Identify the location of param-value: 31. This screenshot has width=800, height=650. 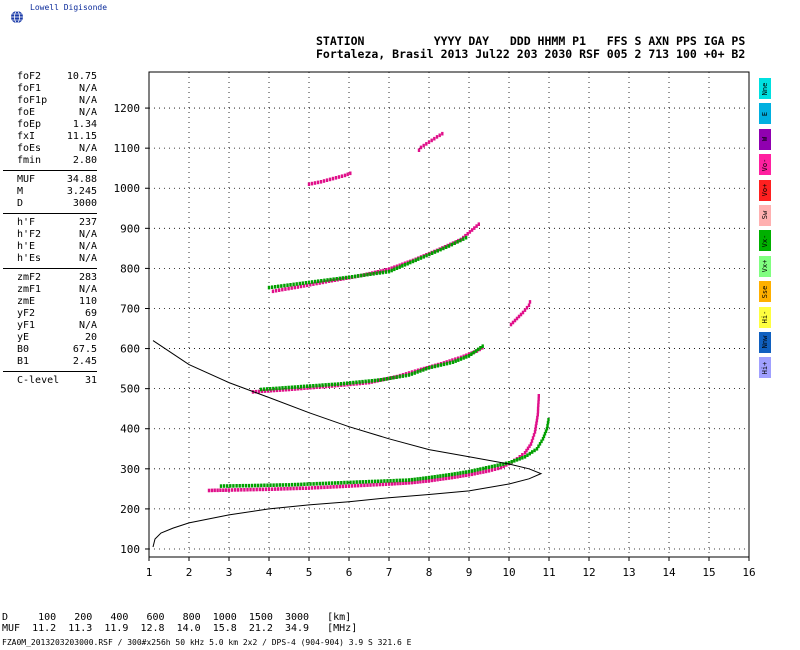
(90, 380).